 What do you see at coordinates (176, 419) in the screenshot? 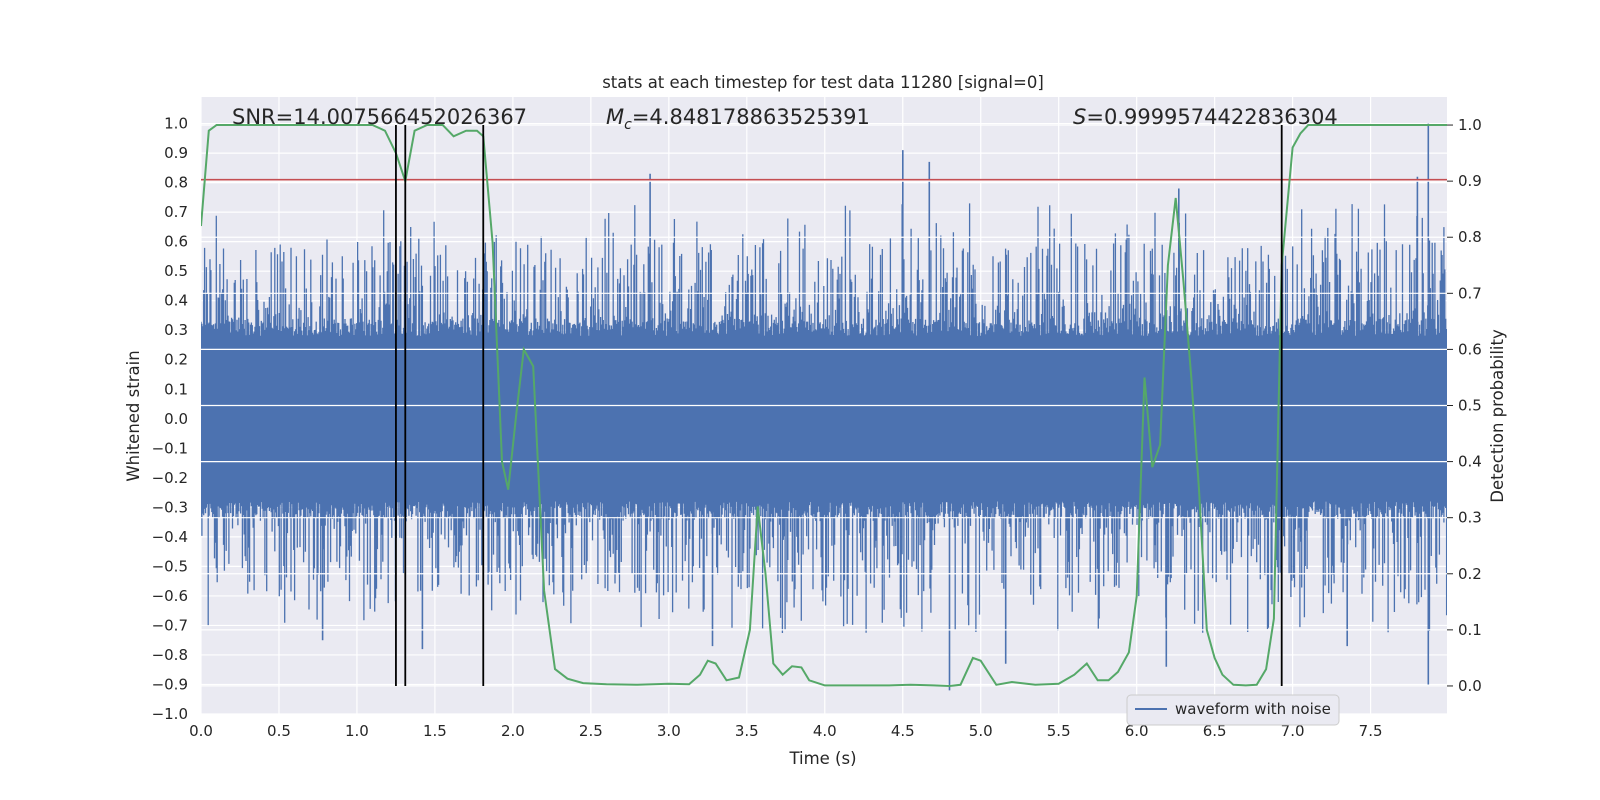
I see `left-y-tick-label: 0.0` at bounding box center [176, 419].